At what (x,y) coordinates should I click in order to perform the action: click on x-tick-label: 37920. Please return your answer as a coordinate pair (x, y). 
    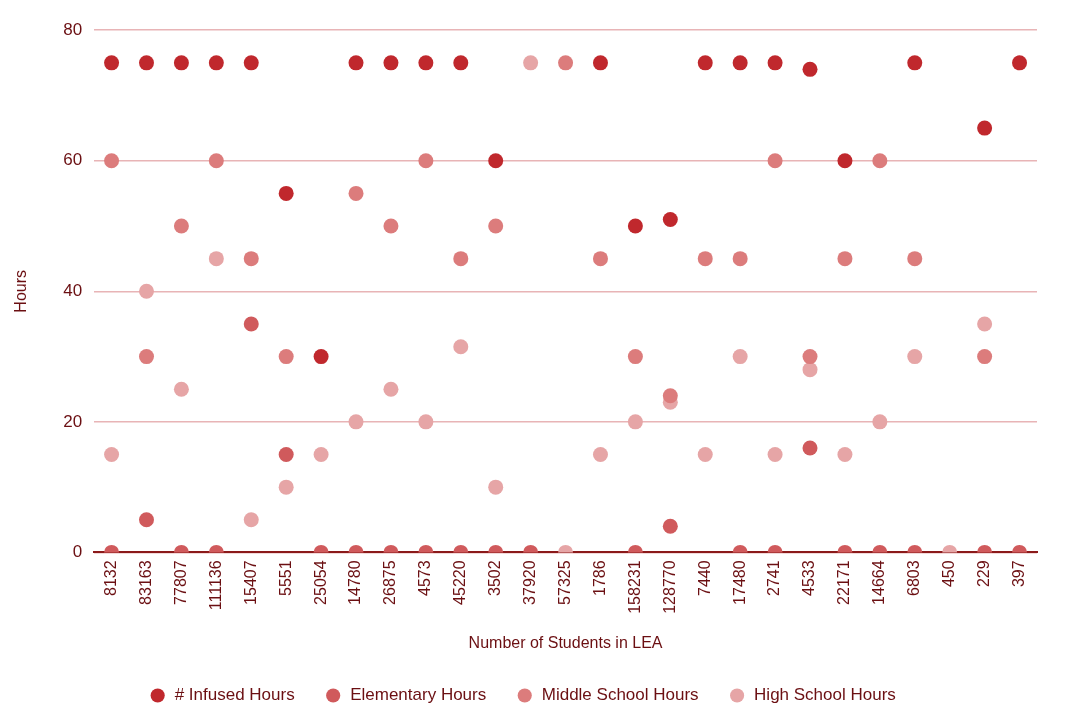
    Looking at the image, I should click on (530, 582).